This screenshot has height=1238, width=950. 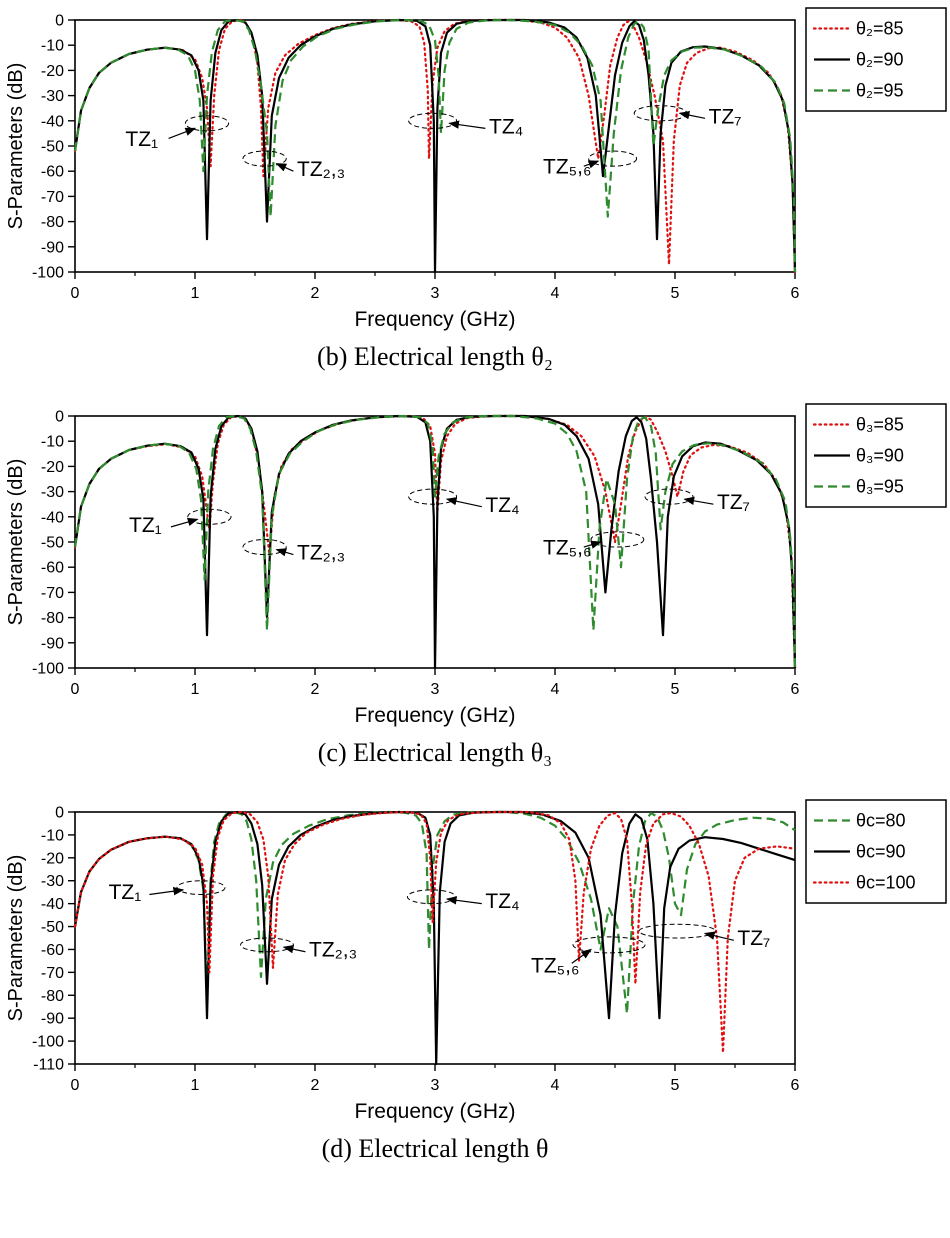 I want to click on annotation-label: TZ₄, so click(x=502, y=505).